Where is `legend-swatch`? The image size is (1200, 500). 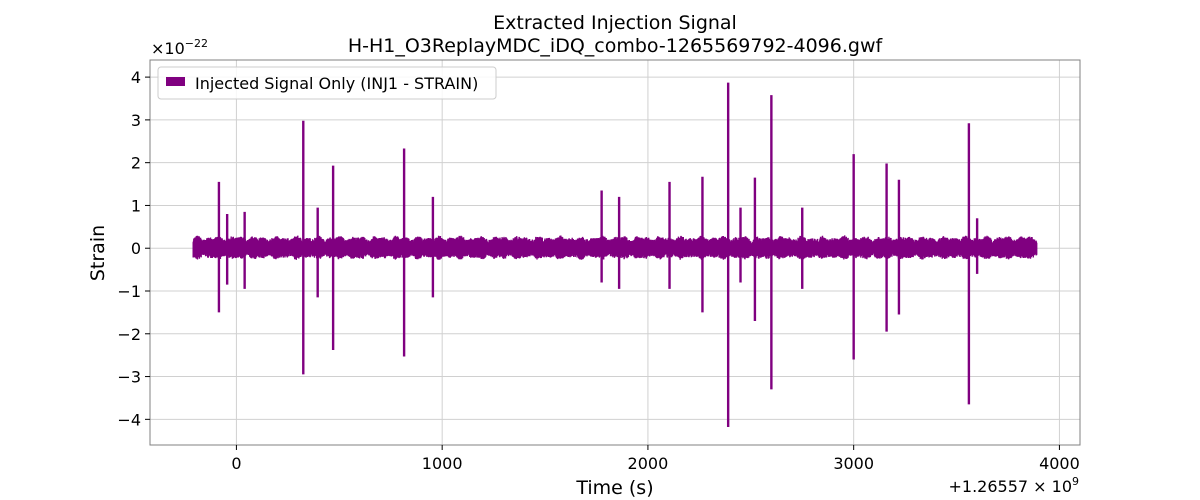 legend-swatch is located at coordinates (175, 81).